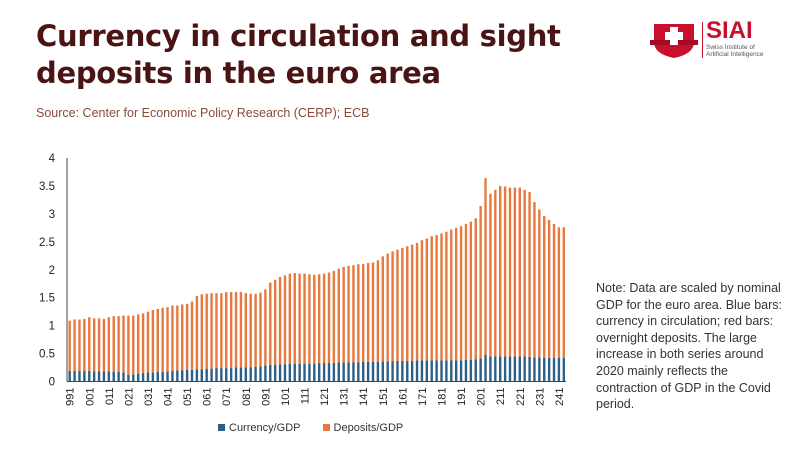  Describe the element at coordinates (110, 397) in the screenshot. I see `x-tick-label: 011` at that location.